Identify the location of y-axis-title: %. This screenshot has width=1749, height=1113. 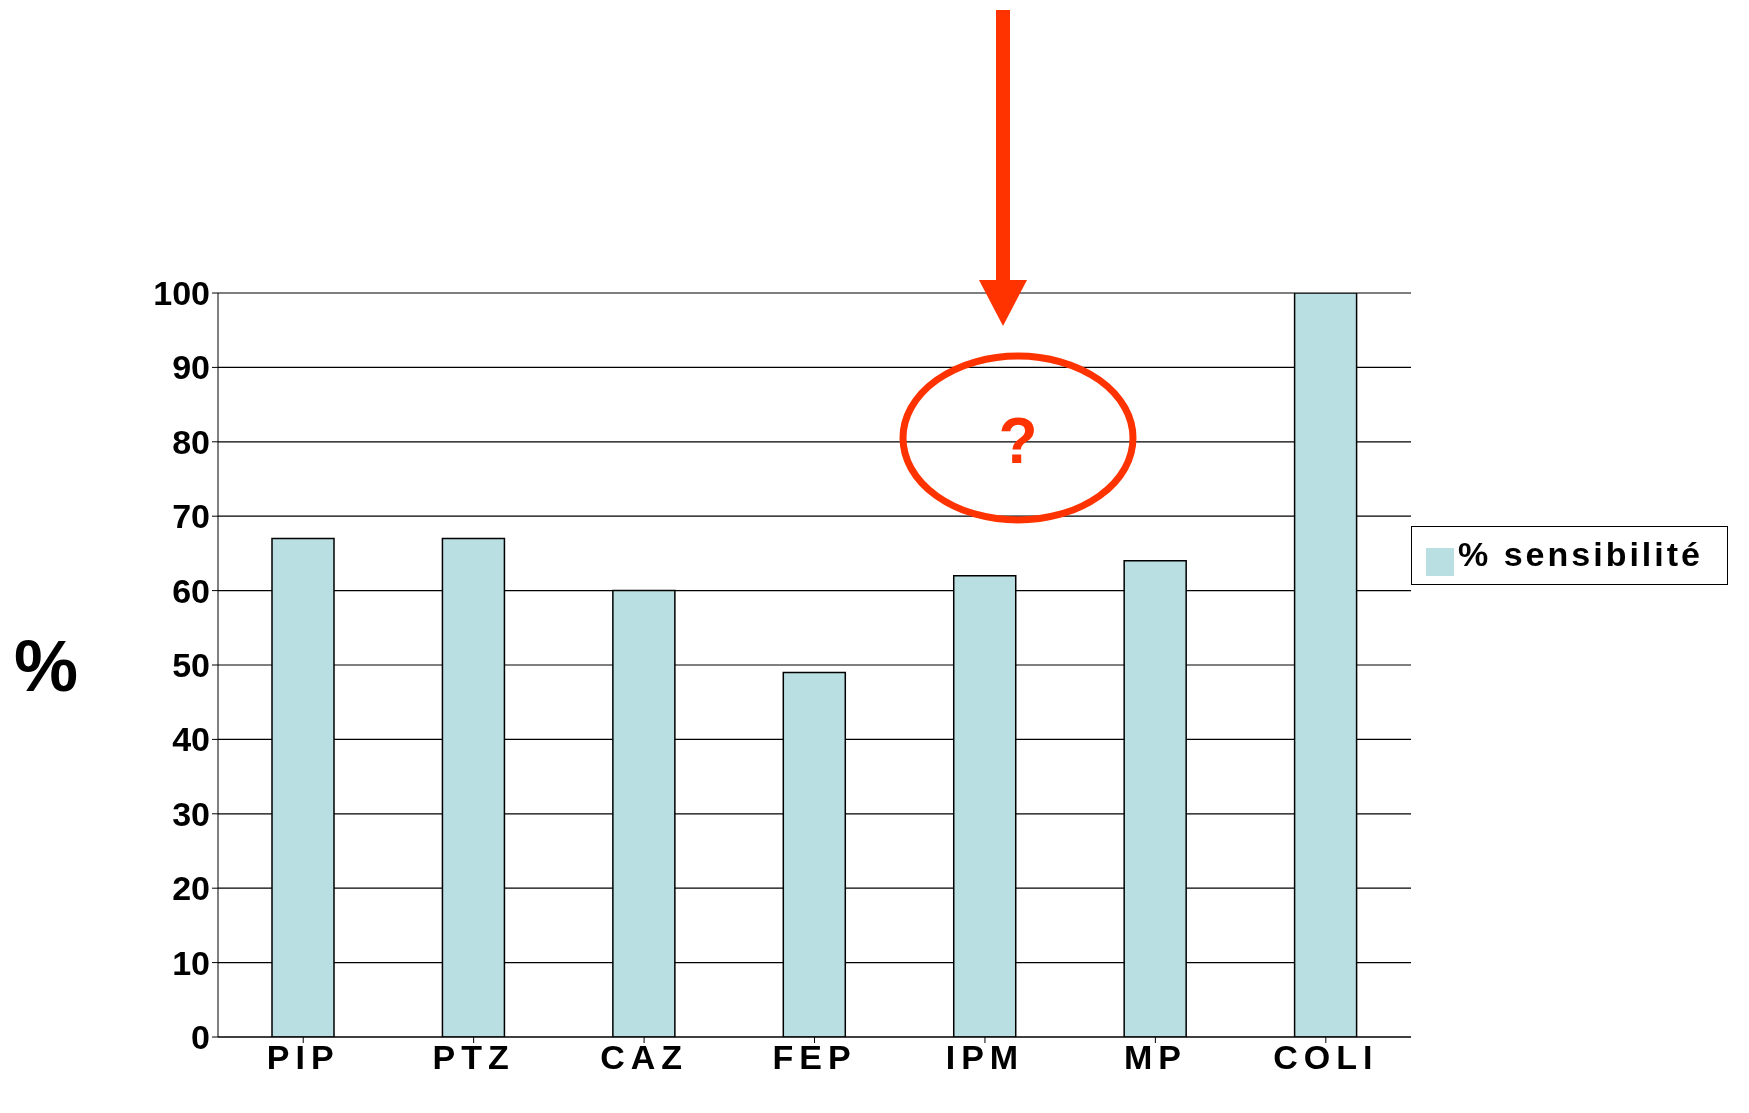
(45, 665).